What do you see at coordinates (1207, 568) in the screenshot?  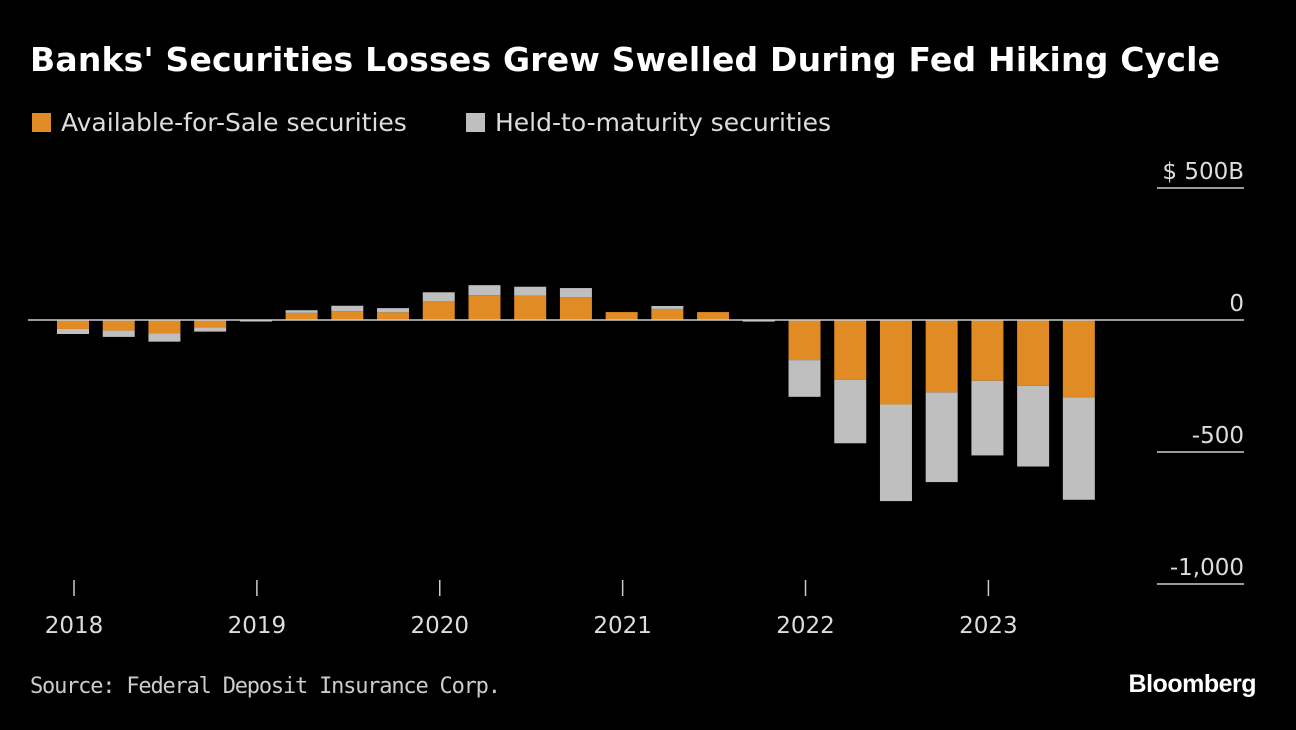 I see `y-tick-label: -1,000` at bounding box center [1207, 568].